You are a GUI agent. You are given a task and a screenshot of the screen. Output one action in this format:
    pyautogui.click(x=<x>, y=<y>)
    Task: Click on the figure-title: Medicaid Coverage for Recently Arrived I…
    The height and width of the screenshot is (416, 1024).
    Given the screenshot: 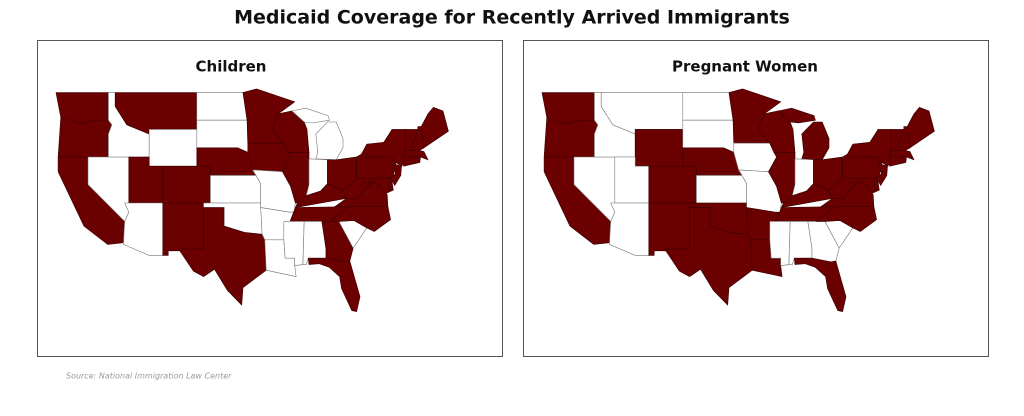 What is the action you would take?
    pyautogui.click(x=512, y=18)
    